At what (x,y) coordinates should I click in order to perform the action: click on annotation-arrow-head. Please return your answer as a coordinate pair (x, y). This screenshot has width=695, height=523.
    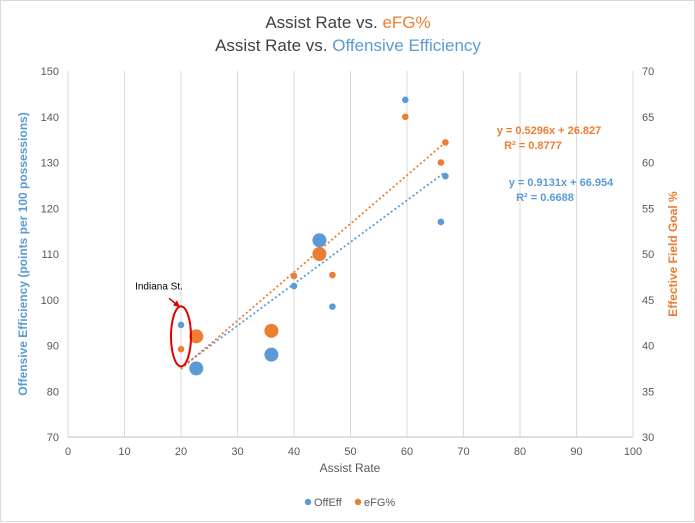
    Looking at the image, I should click on (176, 304).